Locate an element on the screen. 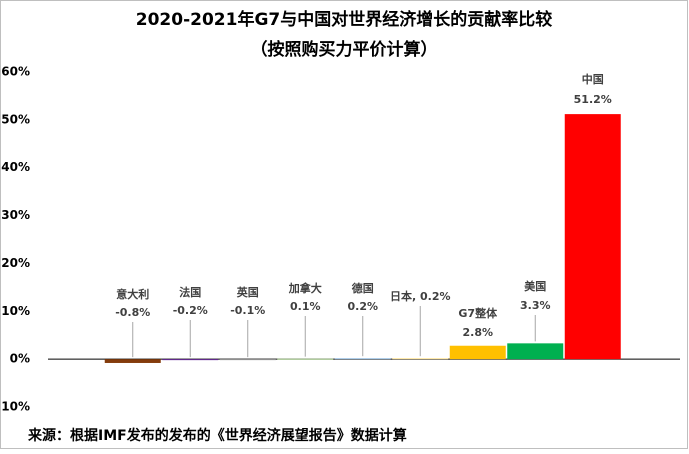 This screenshot has height=454, width=689. data-label-name: 加拿大 is located at coordinates (305, 288).